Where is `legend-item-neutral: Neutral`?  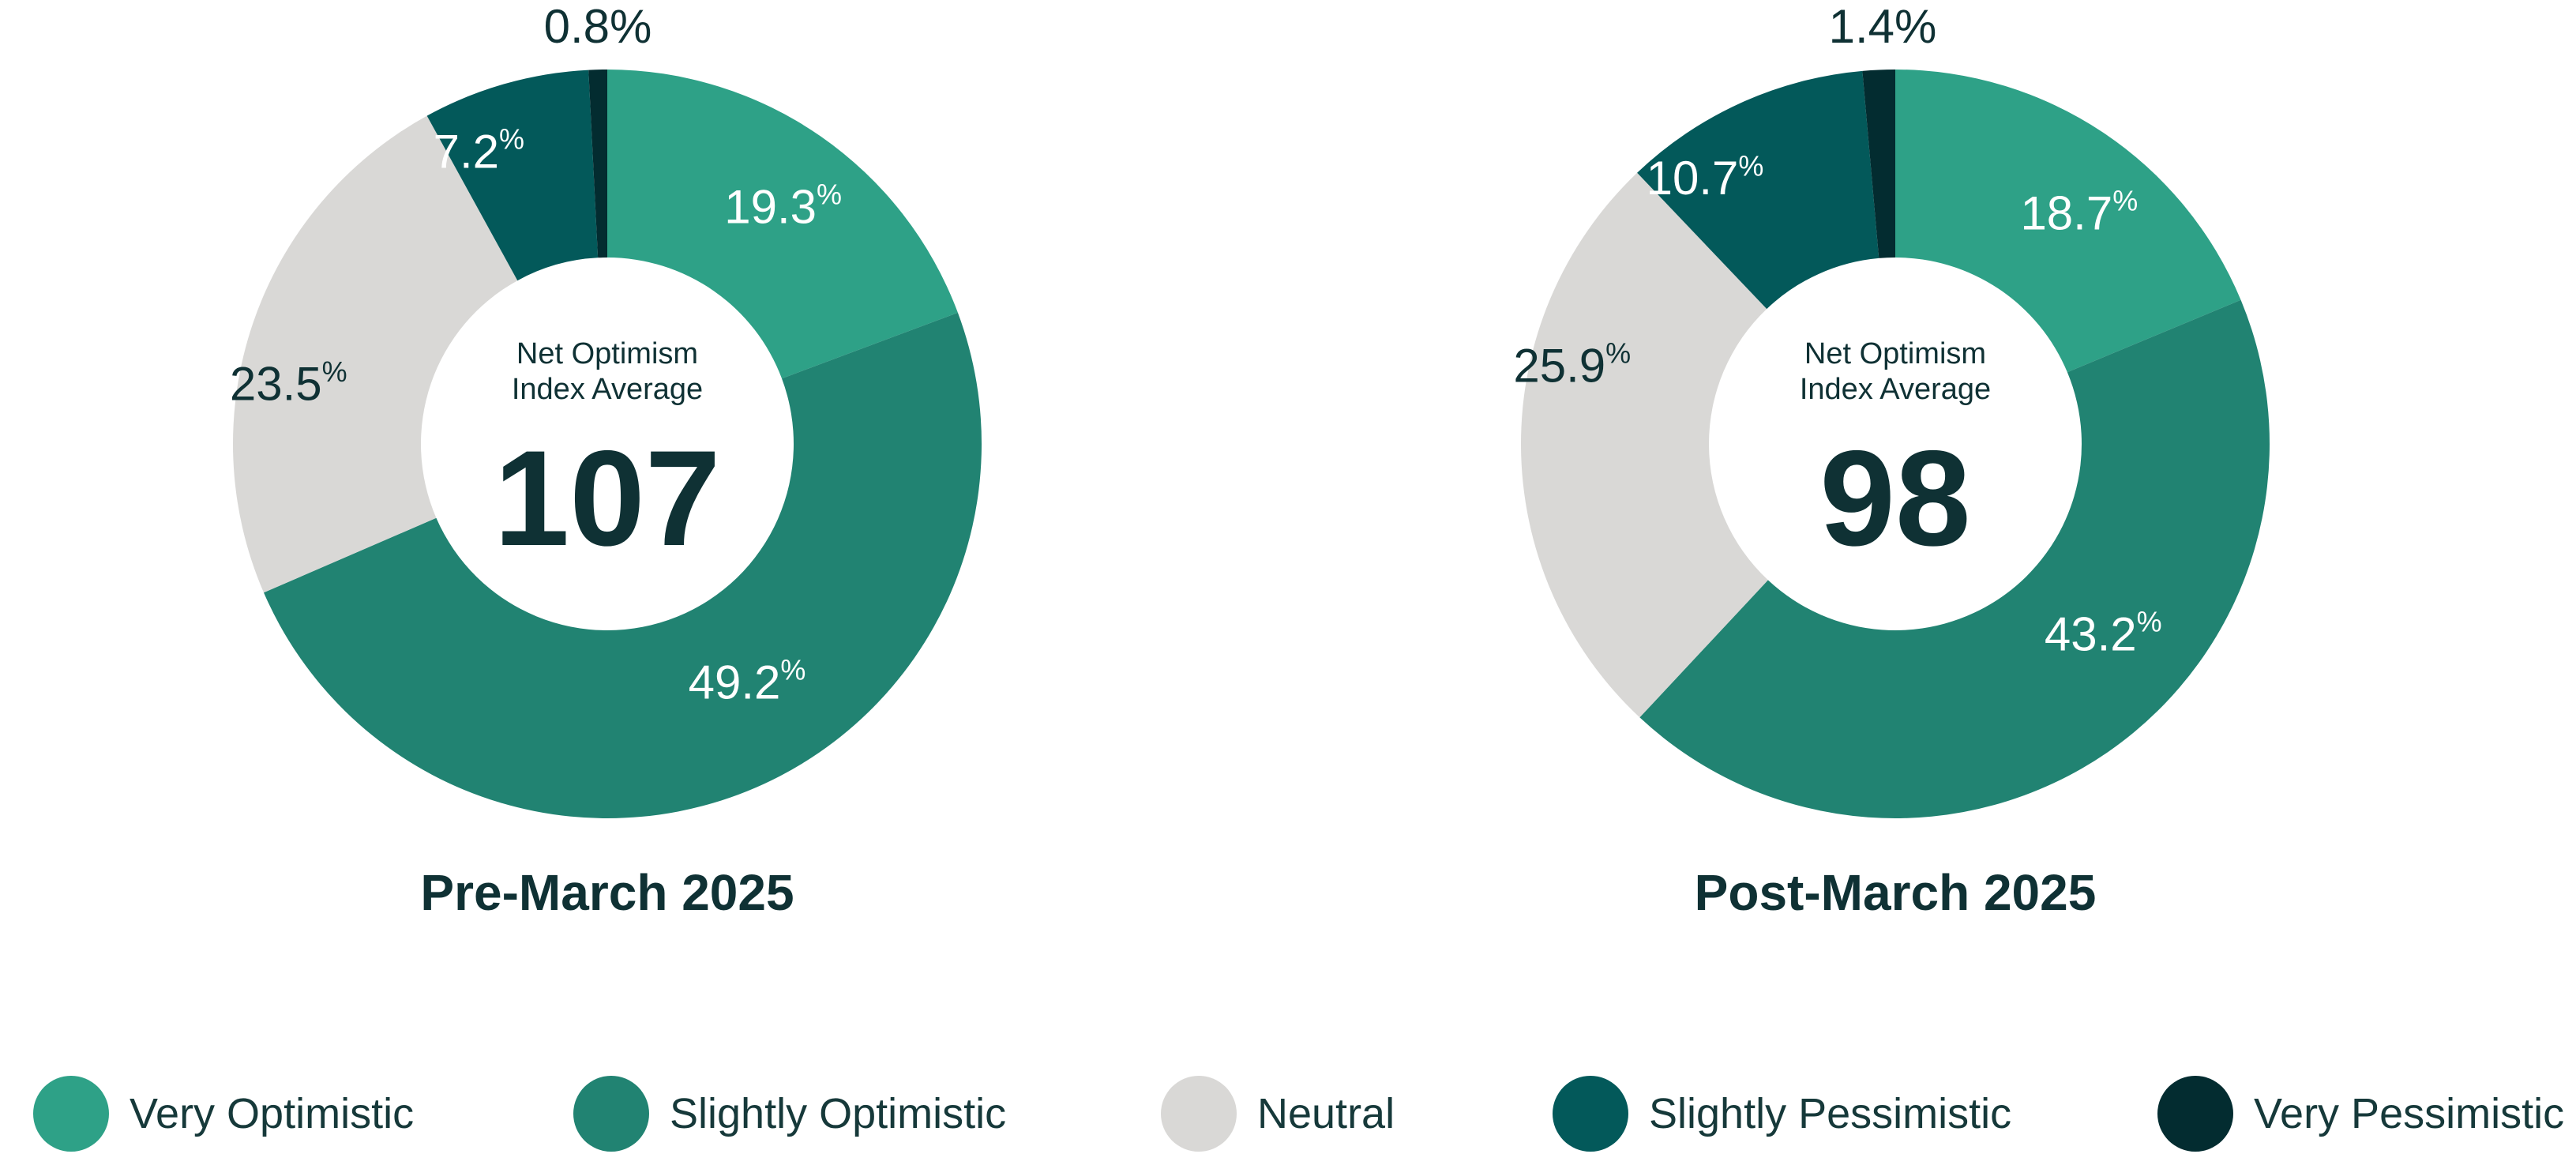
legend-item-neutral: Neutral is located at coordinates (1278, 1114).